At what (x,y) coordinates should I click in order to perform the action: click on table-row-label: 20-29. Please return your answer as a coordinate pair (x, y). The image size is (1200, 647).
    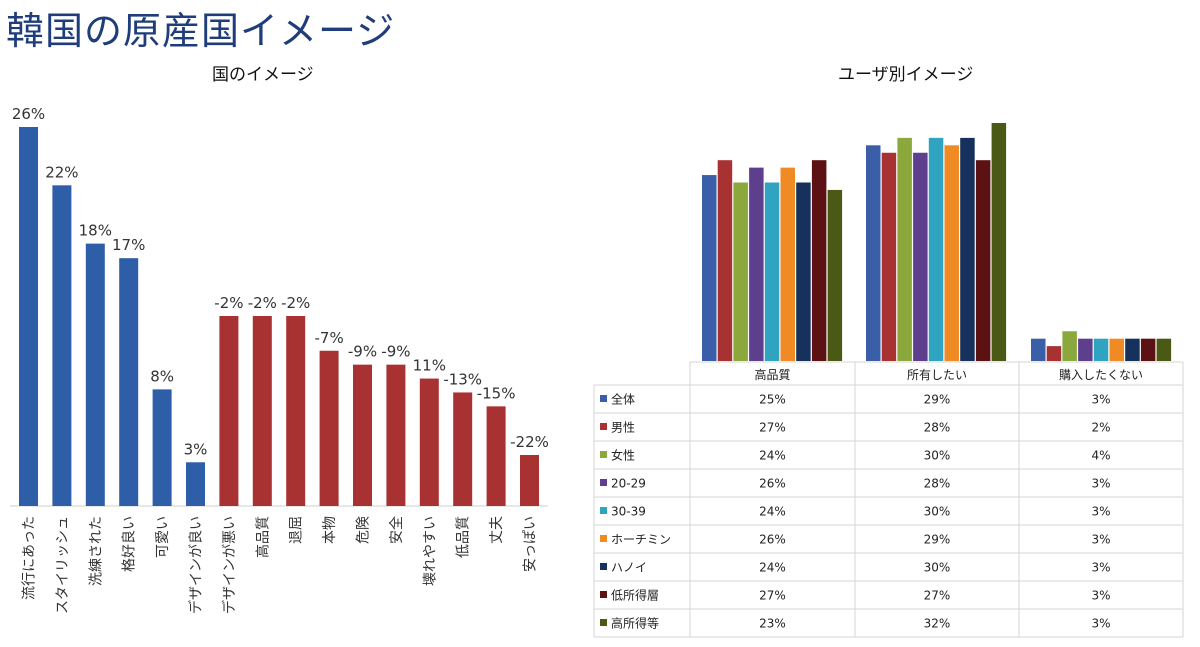
    Looking at the image, I should click on (628, 484).